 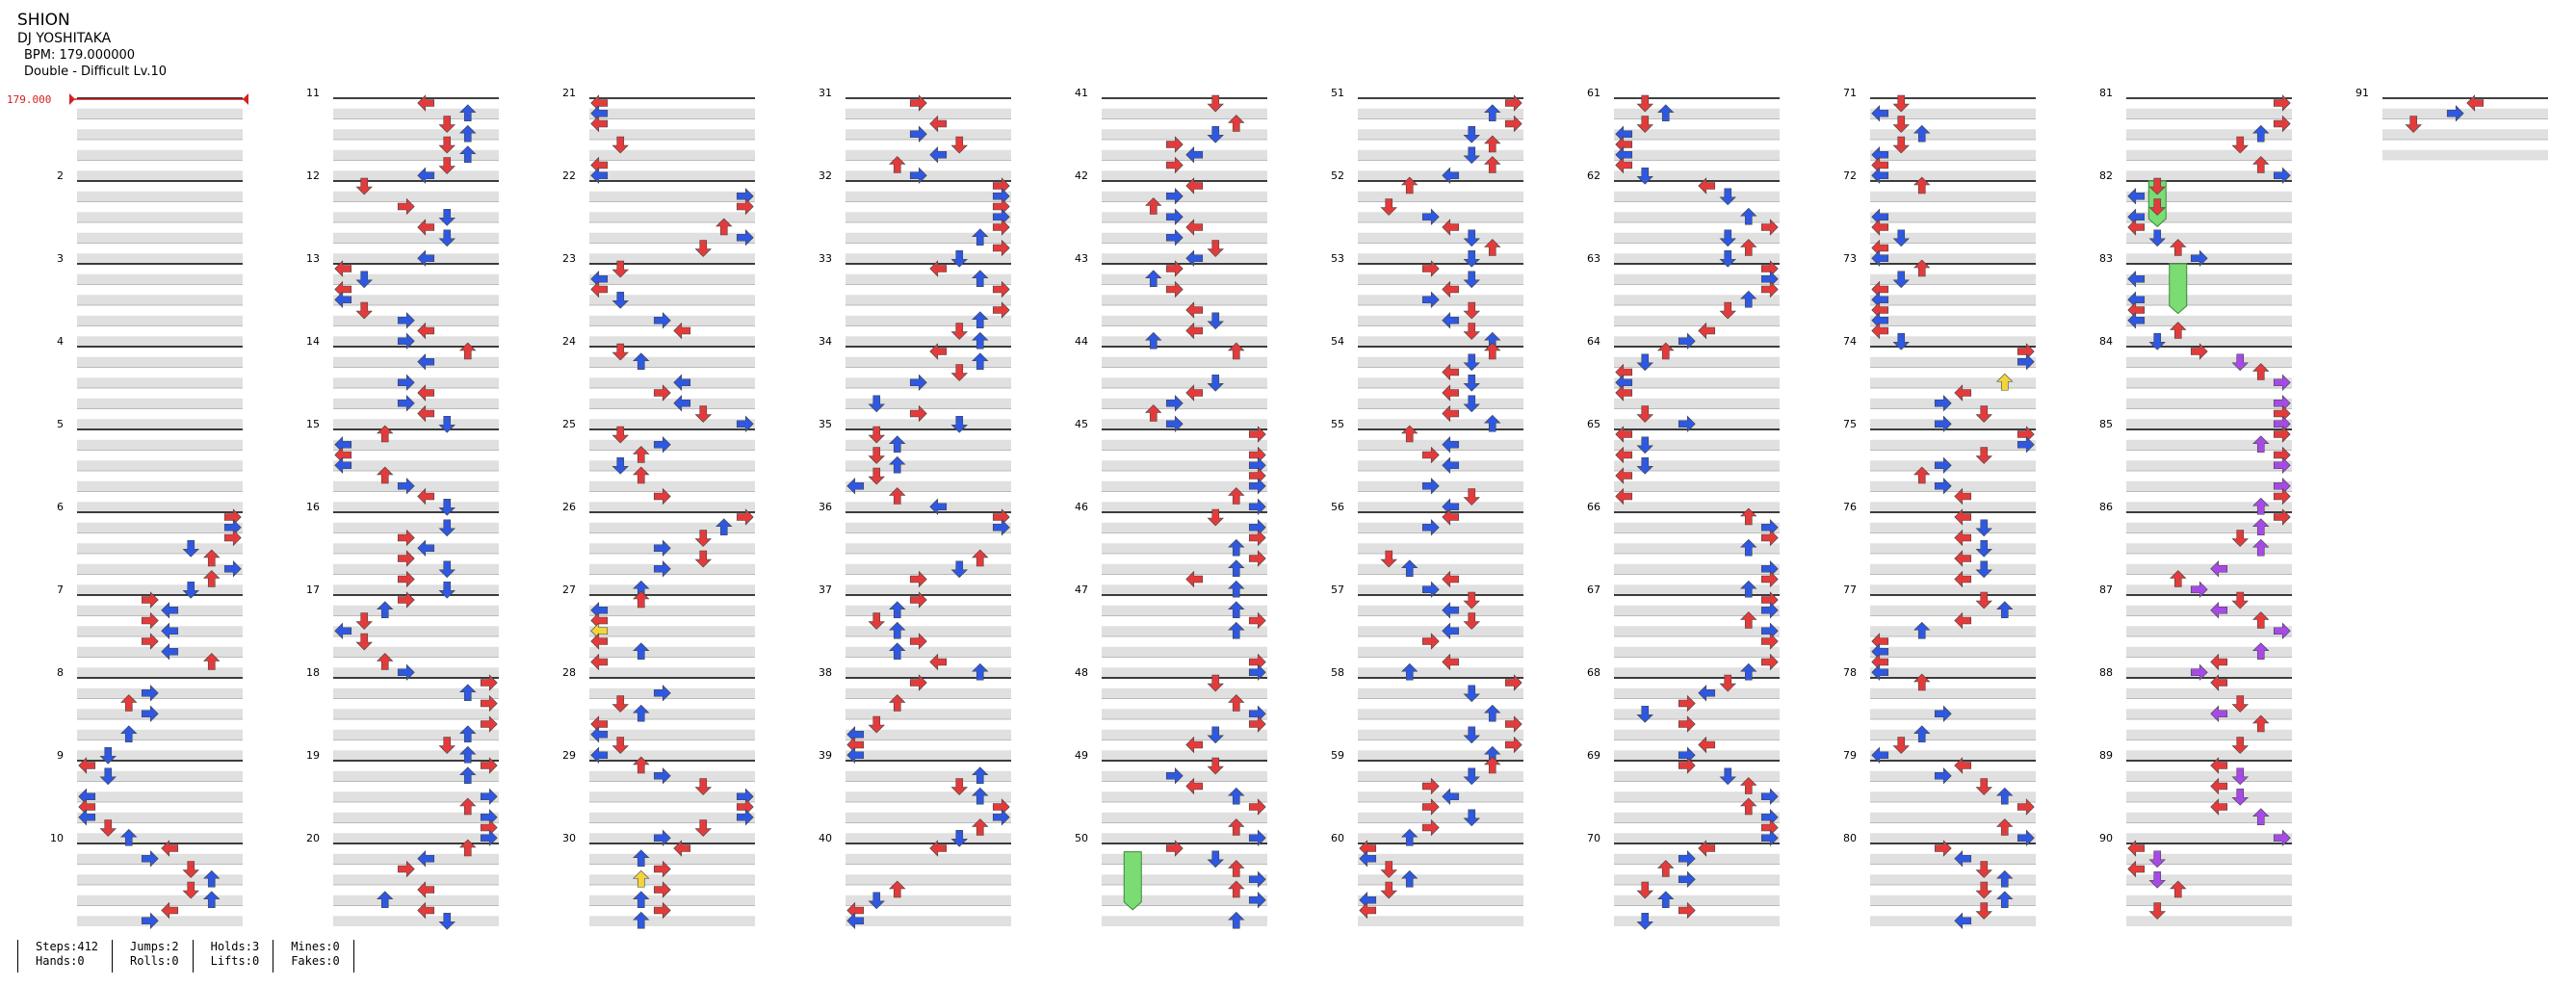 I want to click on measure-number: 5, so click(x=60, y=424).